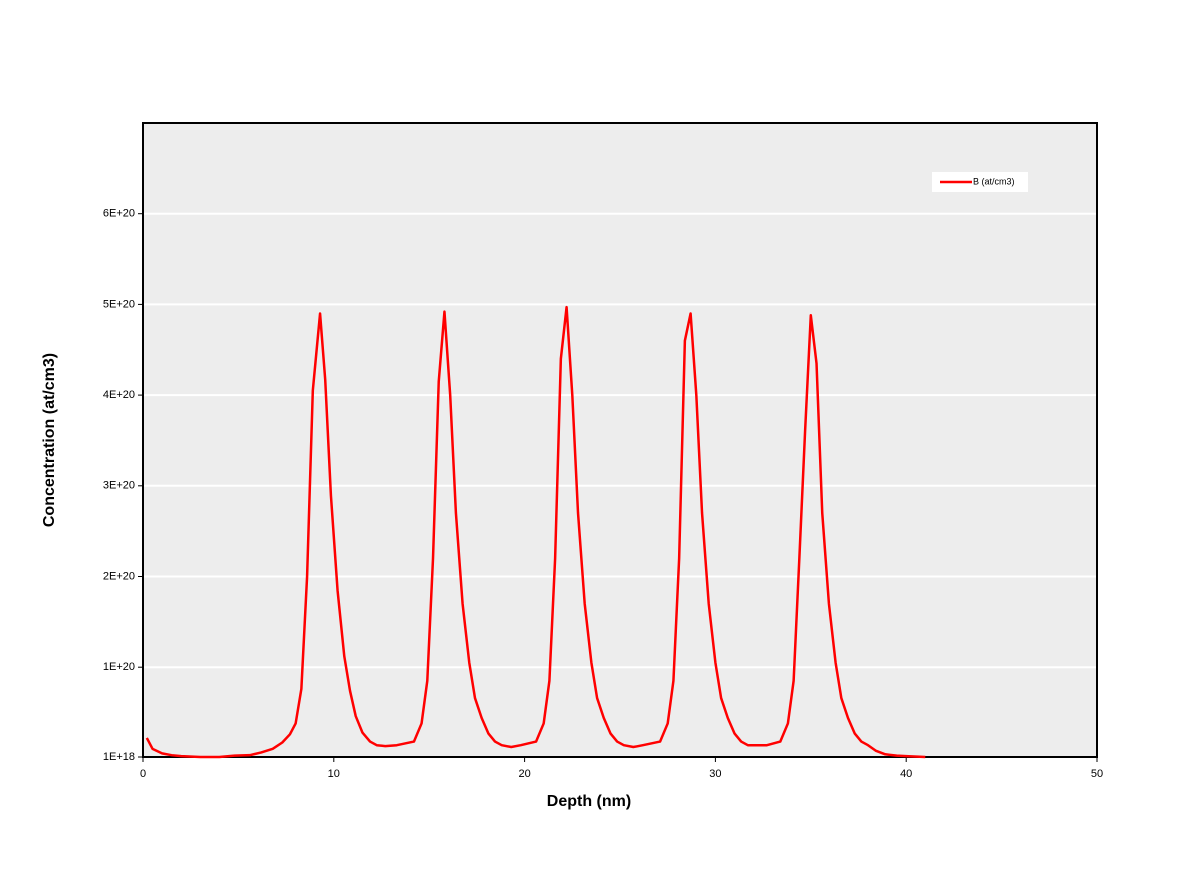  What do you see at coordinates (119, 667) in the screenshot?
I see `y-tick-label: 1E+20` at bounding box center [119, 667].